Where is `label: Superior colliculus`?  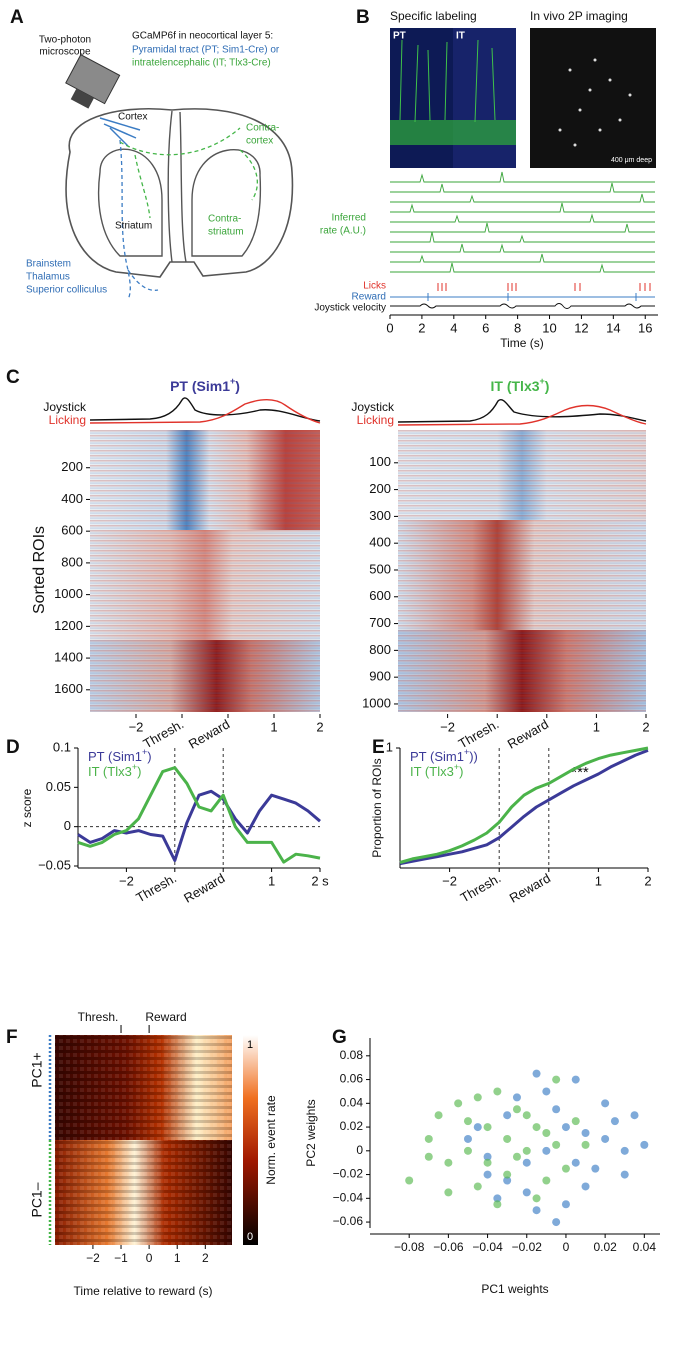 label: Superior colliculus is located at coordinates (66, 290).